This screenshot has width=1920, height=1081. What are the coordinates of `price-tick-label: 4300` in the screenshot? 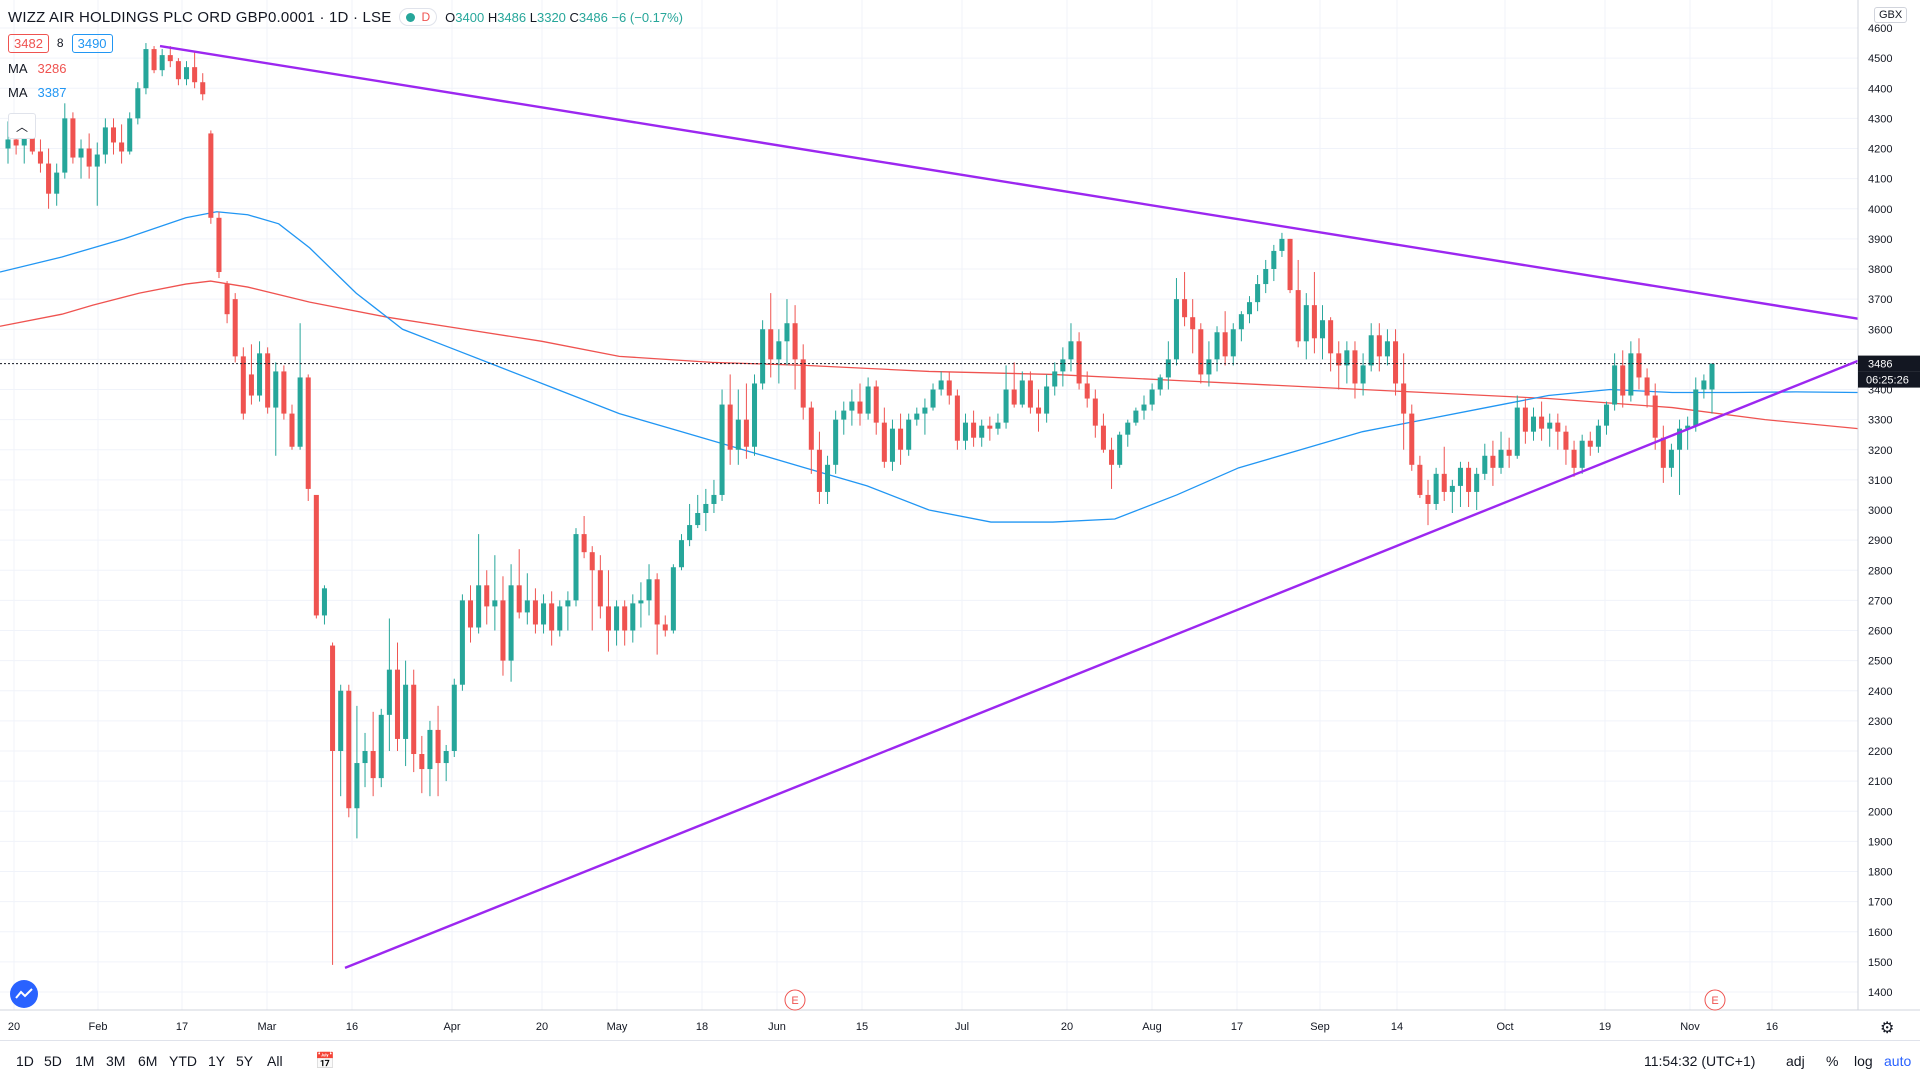 It's located at (1880, 119).